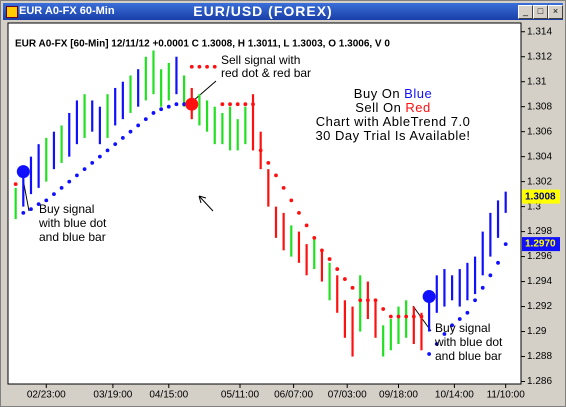 Image resolution: width=566 pixels, height=407 pixels. Describe the element at coordinates (378, 107) in the screenshot. I see `promo-text: Sell On` at that location.